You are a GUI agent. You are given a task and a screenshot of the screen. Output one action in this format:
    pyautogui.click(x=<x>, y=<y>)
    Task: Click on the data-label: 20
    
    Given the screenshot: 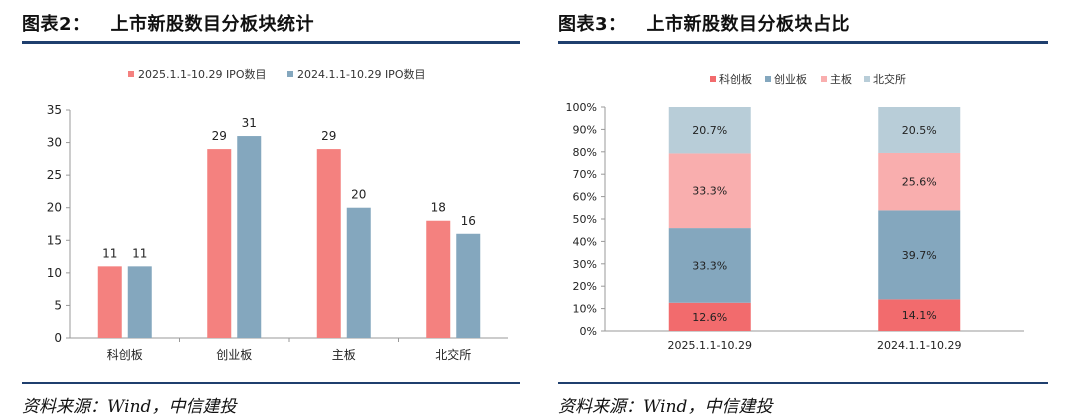 What is the action you would take?
    pyautogui.click(x=358, y=195)
    